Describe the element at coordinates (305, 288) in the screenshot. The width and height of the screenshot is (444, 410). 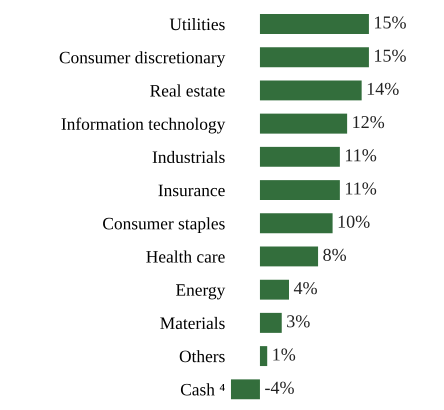
I see `data-label: 4%` at that location.